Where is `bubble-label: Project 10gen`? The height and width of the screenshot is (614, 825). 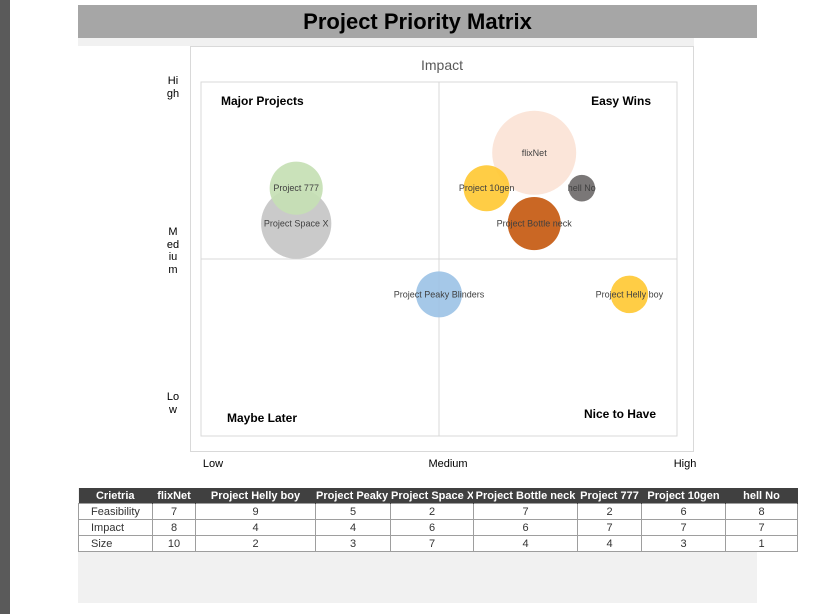 bubble-label: Project 10gen is located at coordinates (487, 188).